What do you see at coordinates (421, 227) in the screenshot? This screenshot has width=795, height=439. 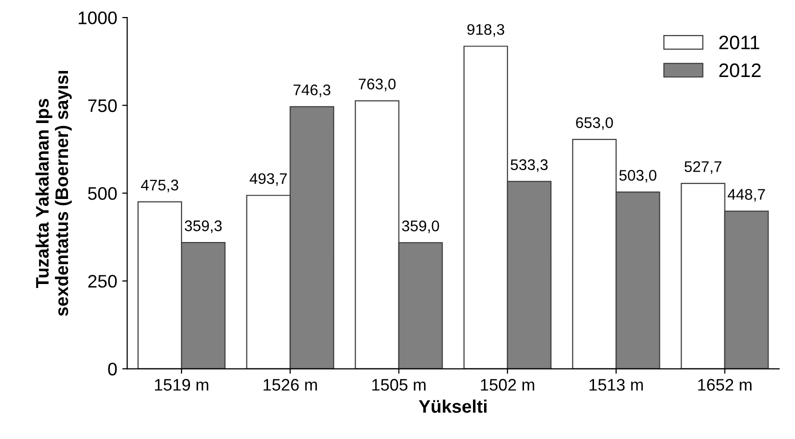 I see `data-label: 359,0` at bounding box center [421, 227].